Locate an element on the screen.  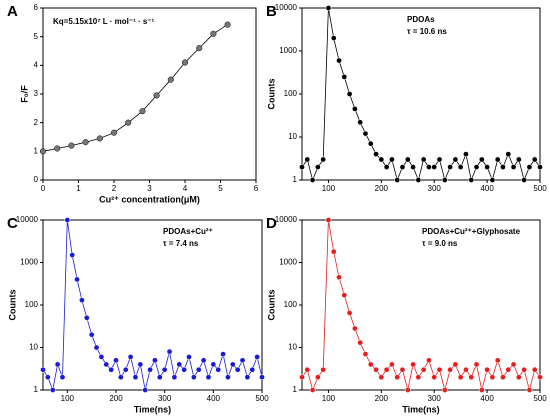
y-tick-label: 5 is located at coordinates (36, 36).